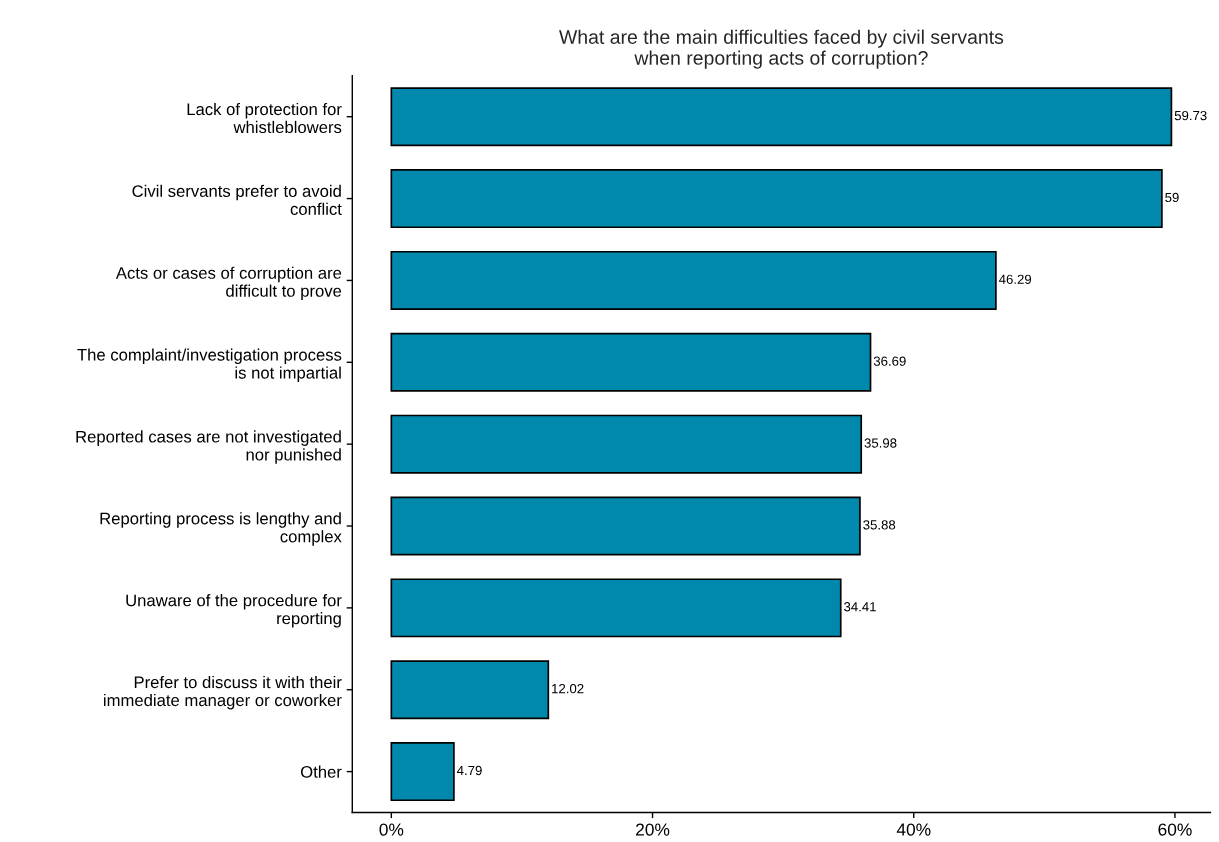  What do you see at coordinates (208, 447) in the screenshot?
I see `y-tick-label: Reported cases are not investigated nor punished` at bounding box center [208, 447].